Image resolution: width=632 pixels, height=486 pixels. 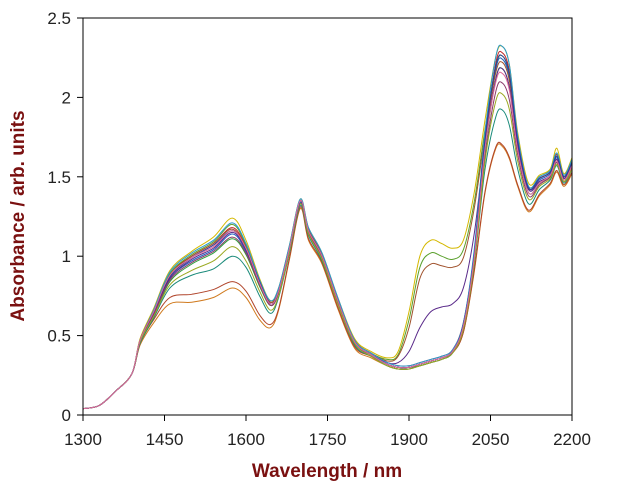 What do you see at coordinates (327, 471) in the screenshot?
I see `x-axis-title: Wavelength / nm` at bounding box center [327, 471].